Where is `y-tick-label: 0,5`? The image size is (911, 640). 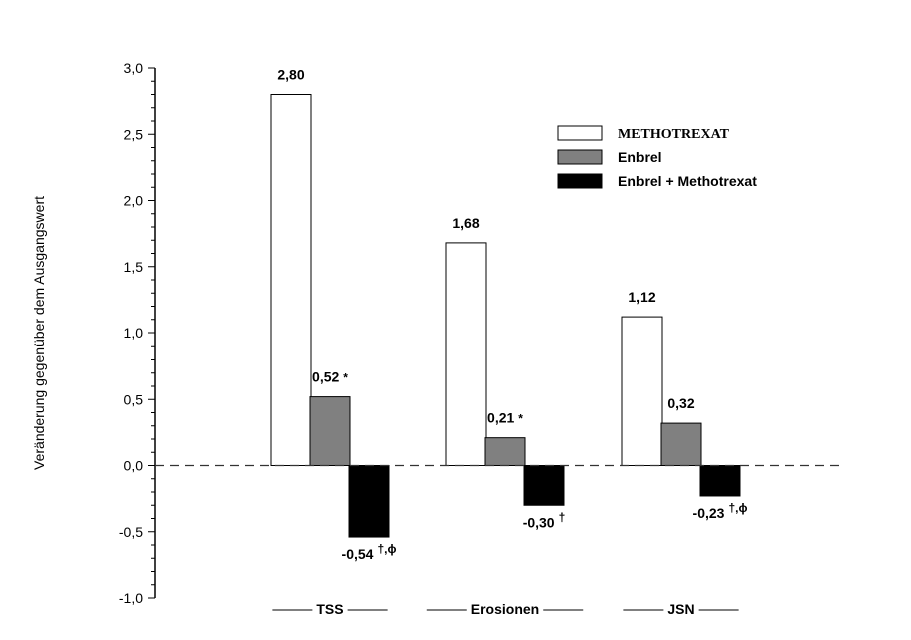
y-tick-label: 0,5 is located at coordinates (134, 399).